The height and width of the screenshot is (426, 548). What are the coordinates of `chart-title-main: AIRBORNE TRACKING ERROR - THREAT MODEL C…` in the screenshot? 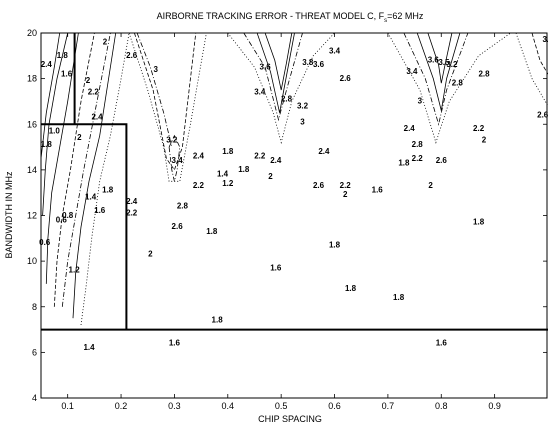 It's located at (271, 16).